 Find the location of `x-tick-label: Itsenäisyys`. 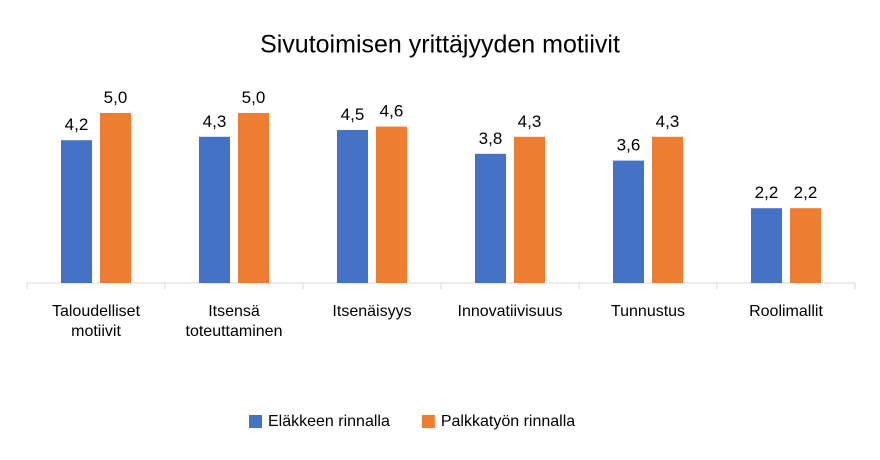

x-tick-label: Itsenäisyys is located at coordinates (372, 311).